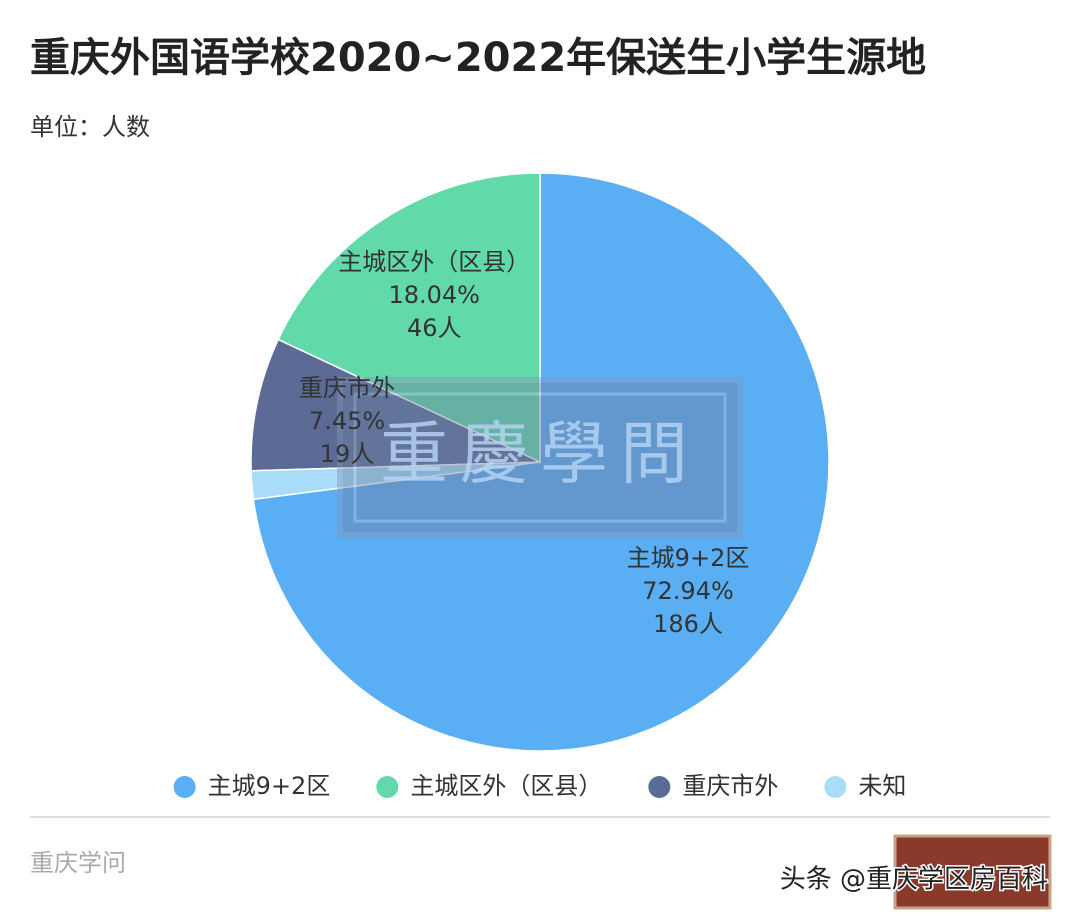  I want to click on slice-value: 18.04%, so click(434, 295).